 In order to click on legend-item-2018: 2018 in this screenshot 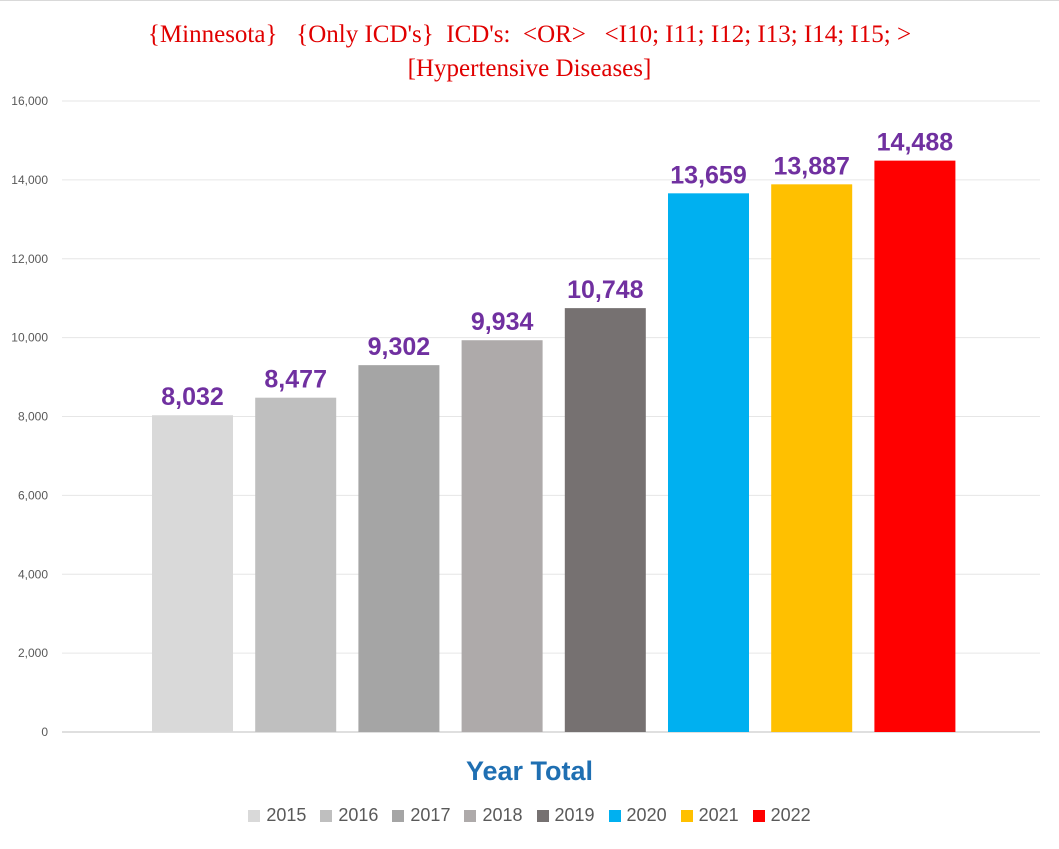, I will do `click(493, 815)`.